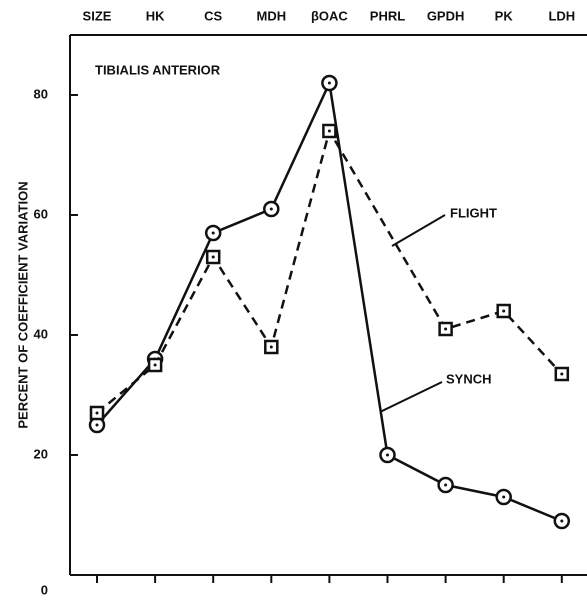 Image resolution: width=587 pixels, height=602 pixels. I want to click on y-axis-label: PERCENT OF COEFFICIENT VARIATION, so click(22, 304).